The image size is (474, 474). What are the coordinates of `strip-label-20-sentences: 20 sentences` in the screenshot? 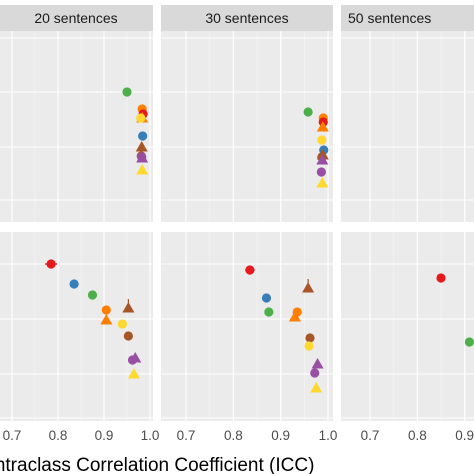 It's located at (75, 18).